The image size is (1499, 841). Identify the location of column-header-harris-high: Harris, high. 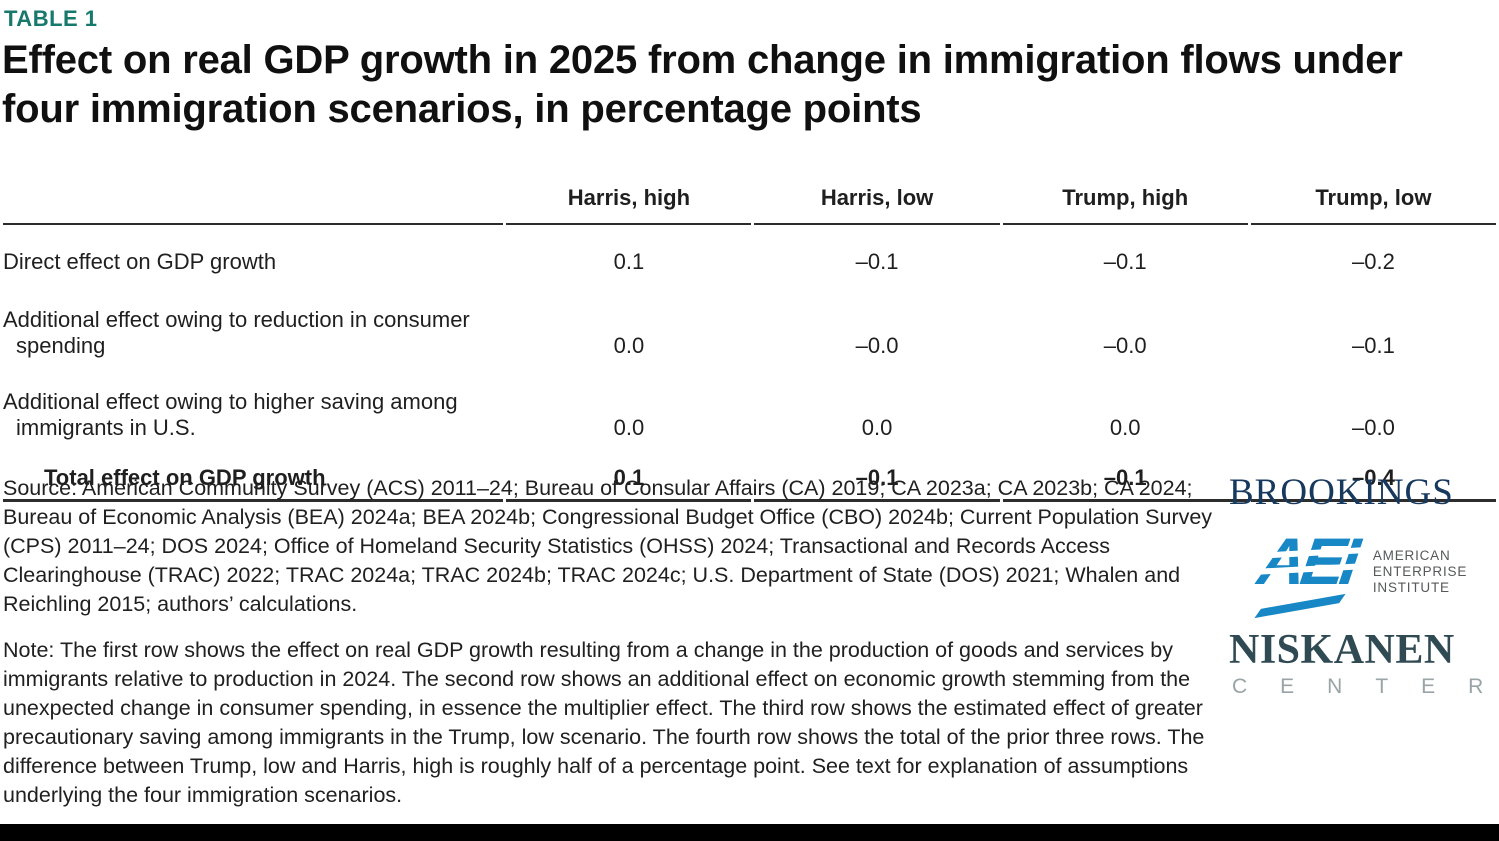
(629, 196).